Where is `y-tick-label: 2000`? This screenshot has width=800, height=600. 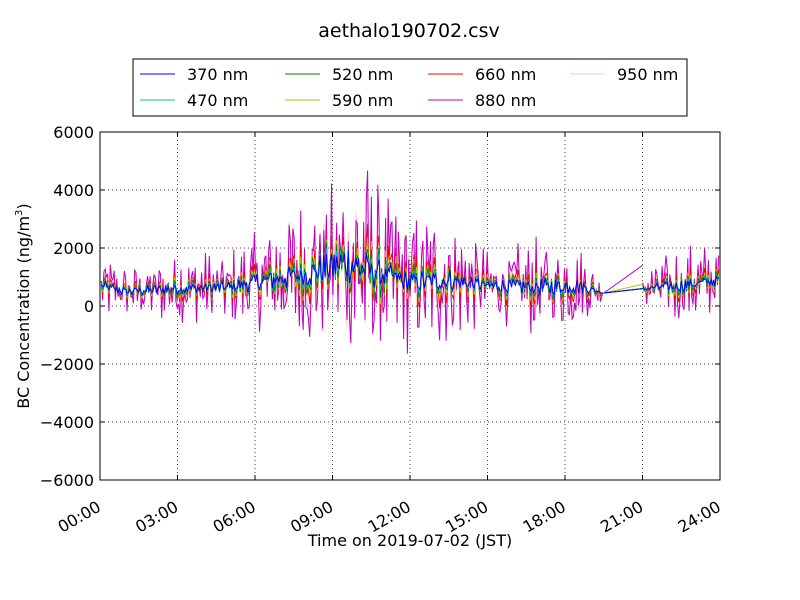
y-tick-label: 2000 is located at coordinates (73, 248).